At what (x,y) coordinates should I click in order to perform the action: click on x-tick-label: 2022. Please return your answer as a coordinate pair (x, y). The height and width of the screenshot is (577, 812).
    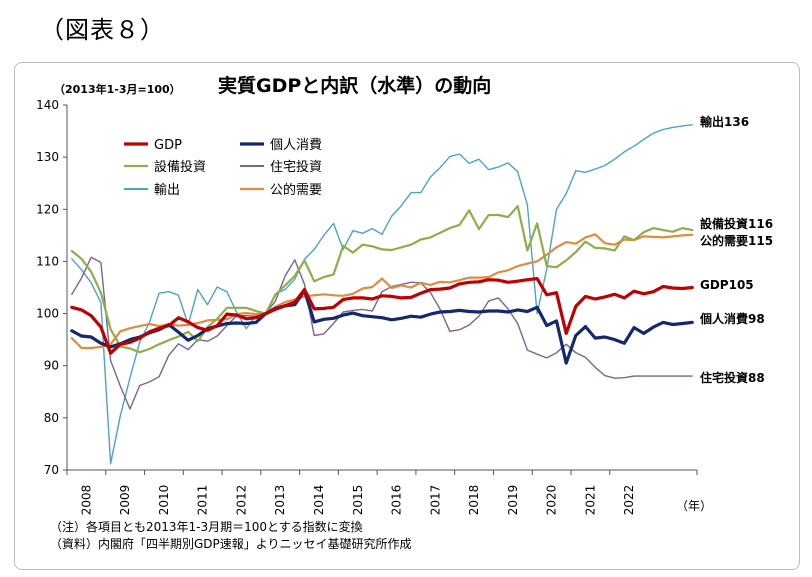
    Looking at the image, I should click on (629, 500).